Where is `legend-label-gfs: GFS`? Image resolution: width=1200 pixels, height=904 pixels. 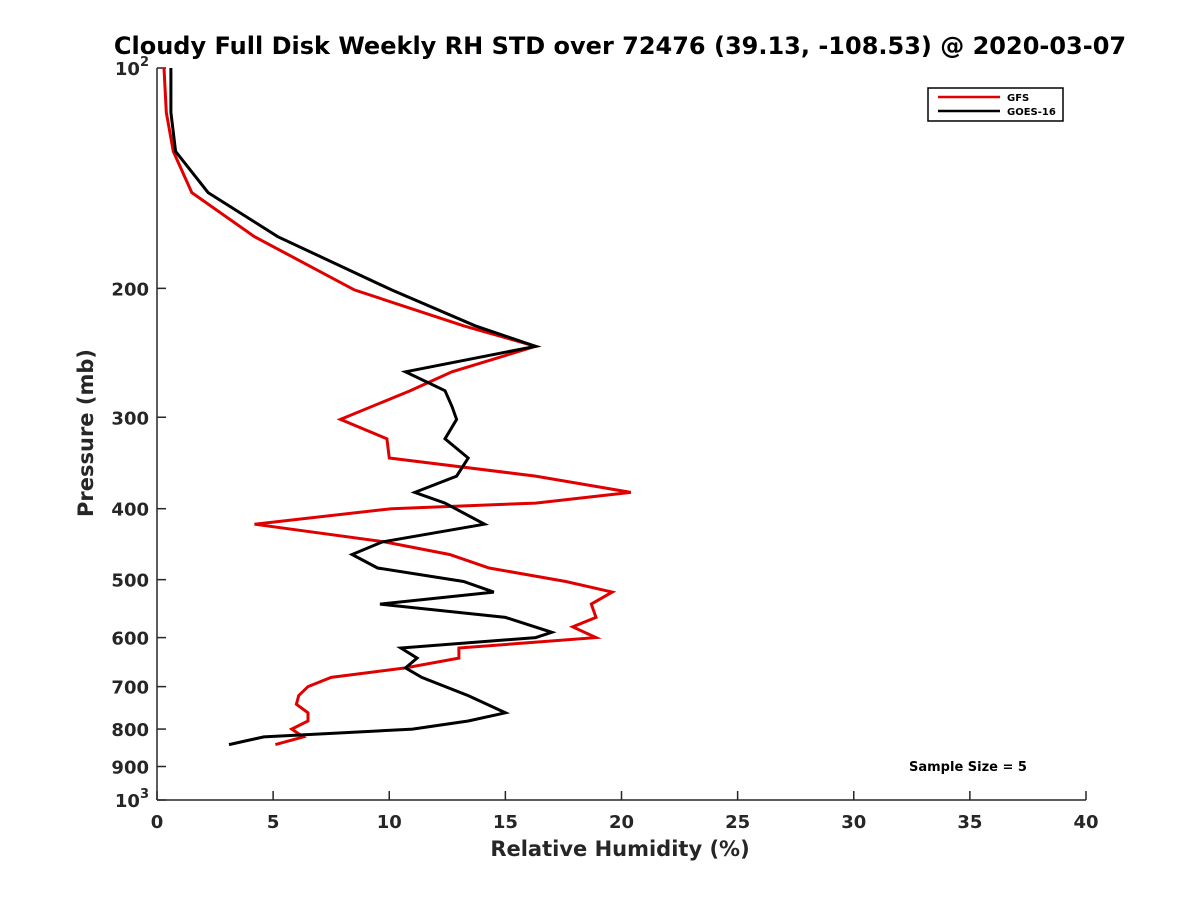
legend-label-gfs: GFS is located at coordinates (1018, 98).